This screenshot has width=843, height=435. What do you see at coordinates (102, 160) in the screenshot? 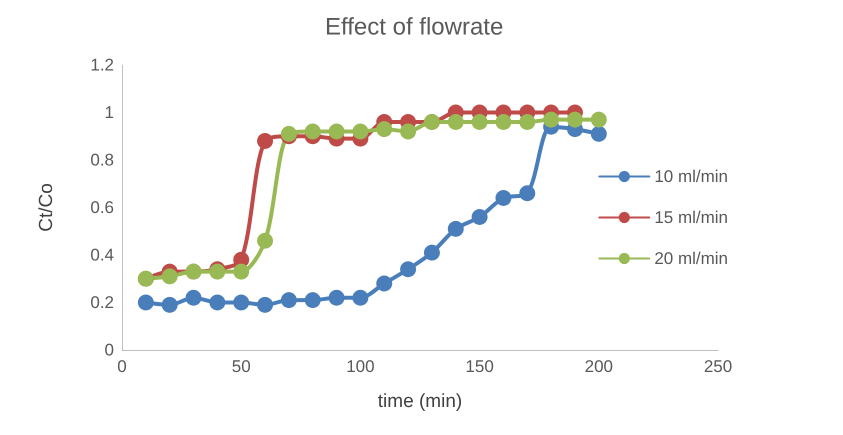
I see `y-tick-label: 0.8` at bounding box center [102, 160].